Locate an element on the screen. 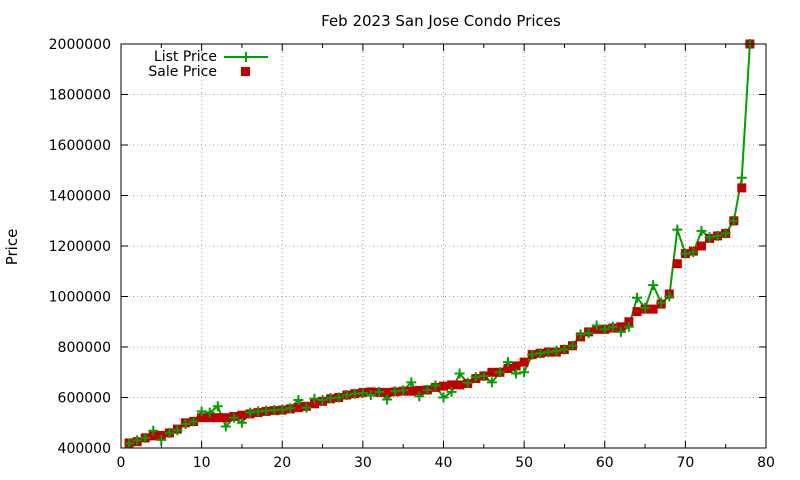  legend-label-list-price: List Price is located at coordinates (185, 57).